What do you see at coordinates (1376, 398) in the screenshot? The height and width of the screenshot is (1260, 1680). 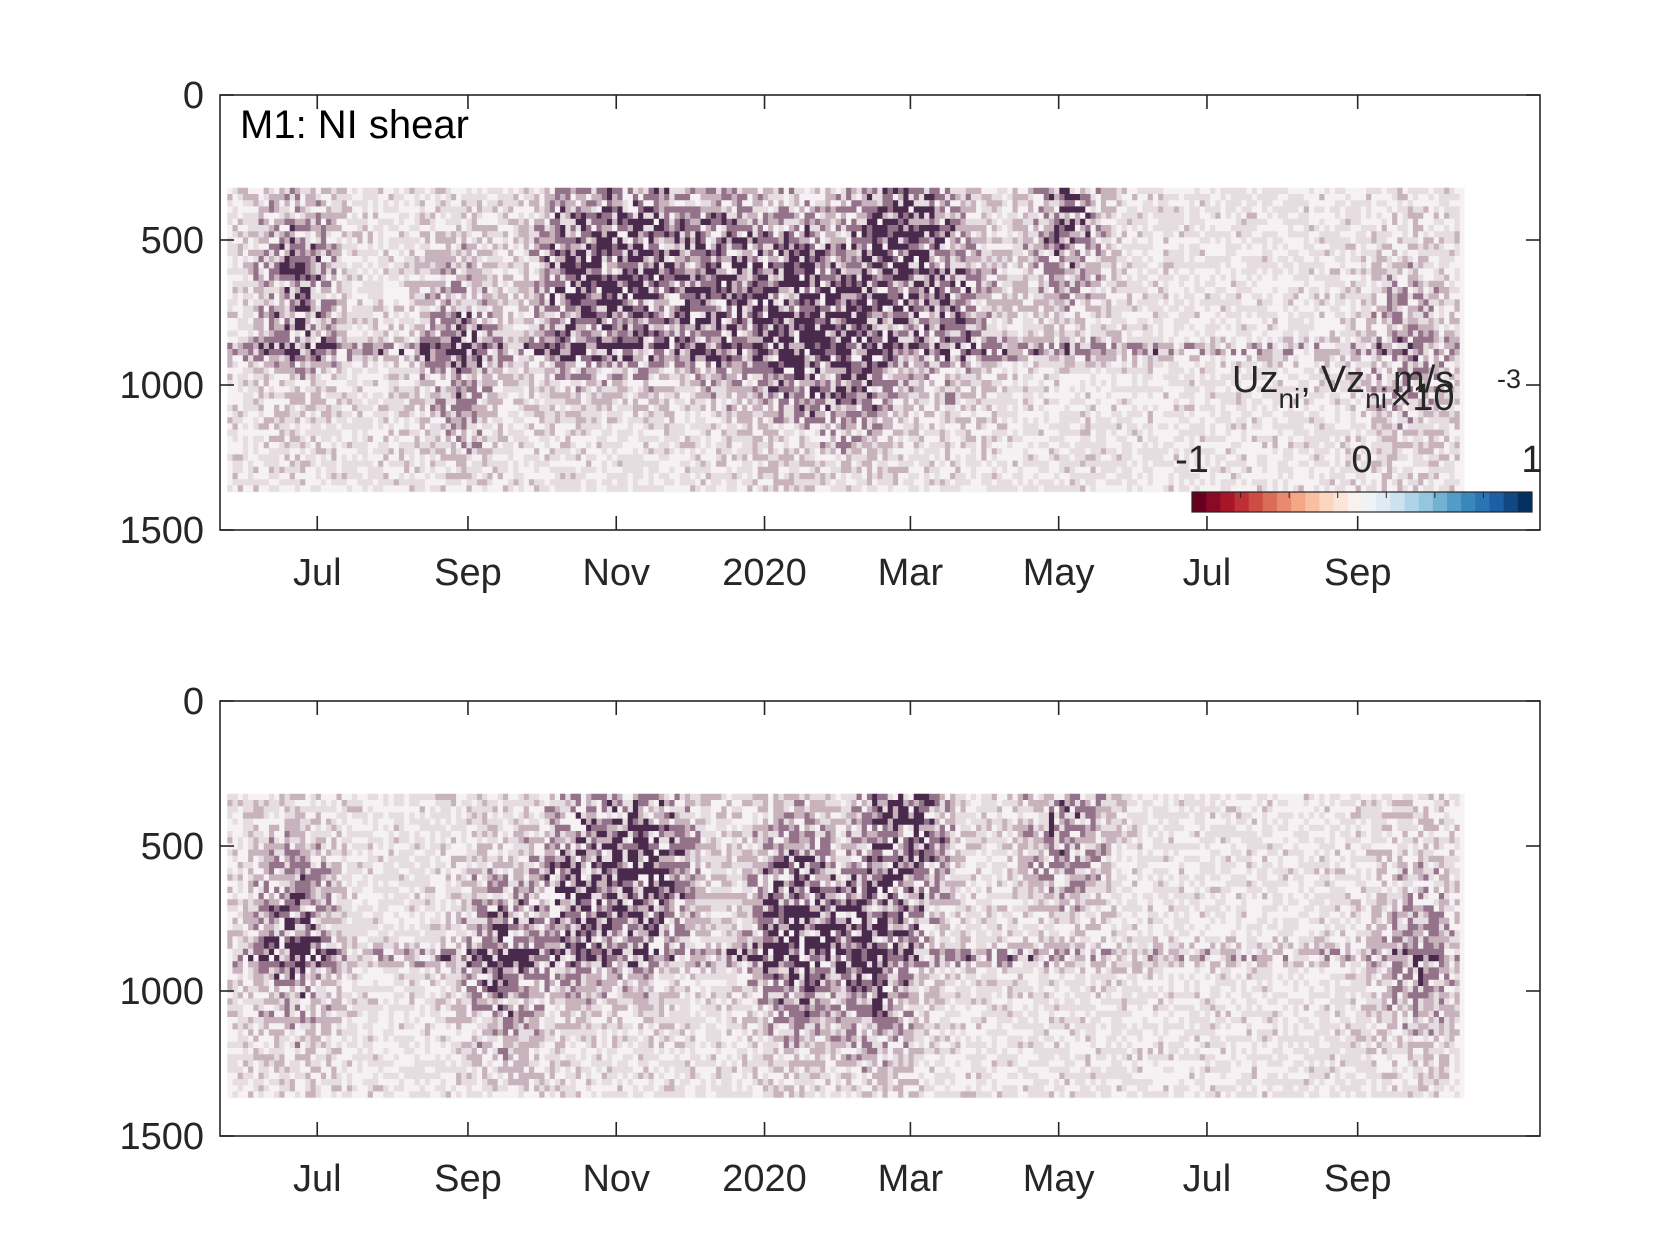 I see `colorbar-label-sub-2: ni` at bounding box center [1376, 398].